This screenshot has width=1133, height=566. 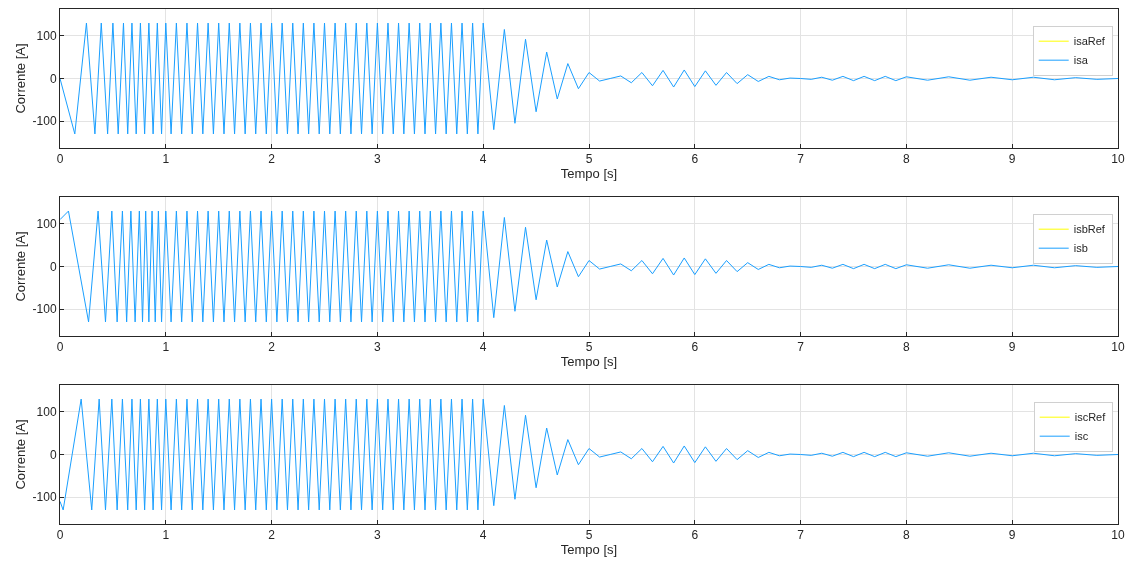 I want to click on legend-label: isaRef, so click(x=1089, y=41).